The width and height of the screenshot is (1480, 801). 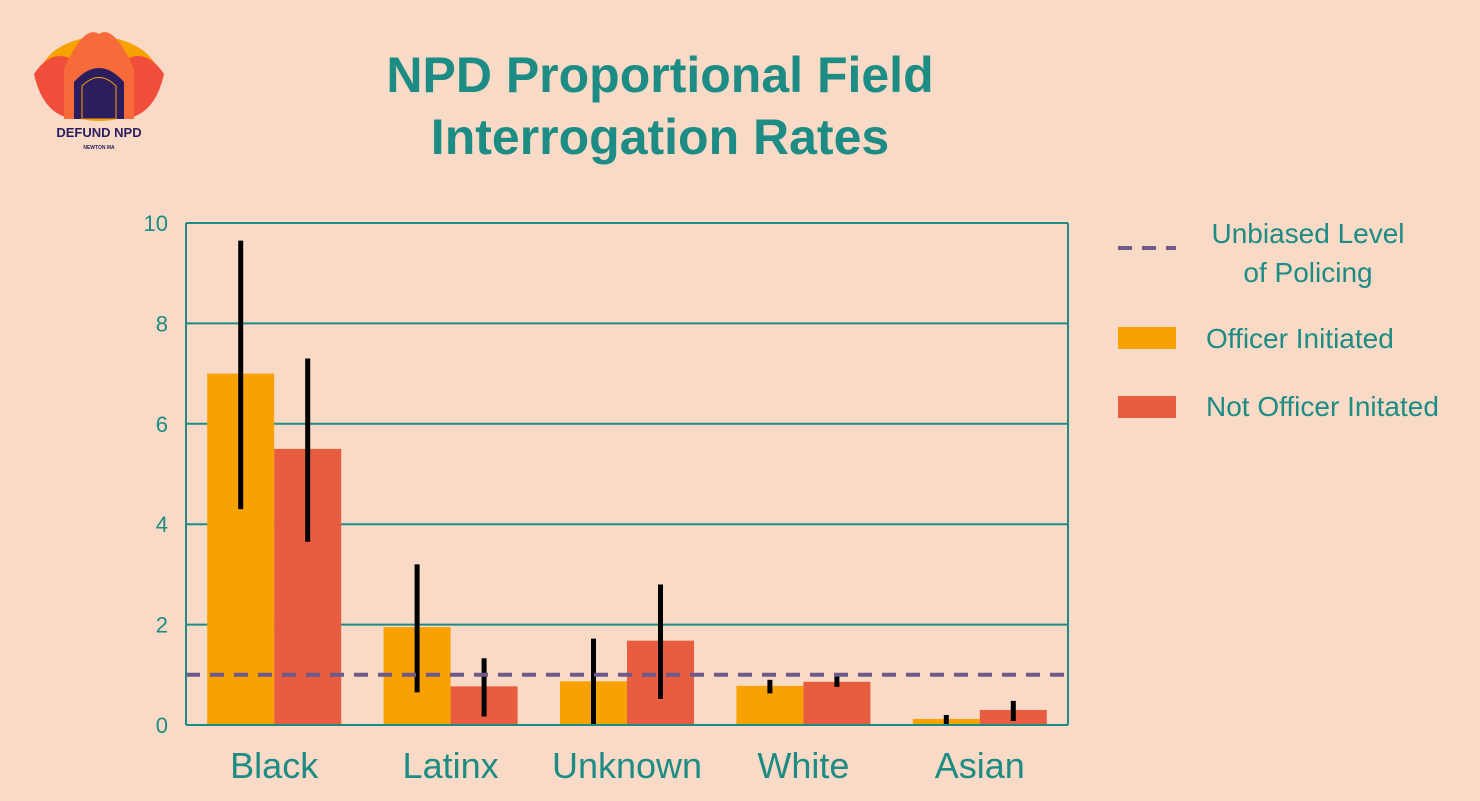 I want to click on defund-npd-logo: DEFUND NPD NEWTON MA, so click(x=99, y=91).